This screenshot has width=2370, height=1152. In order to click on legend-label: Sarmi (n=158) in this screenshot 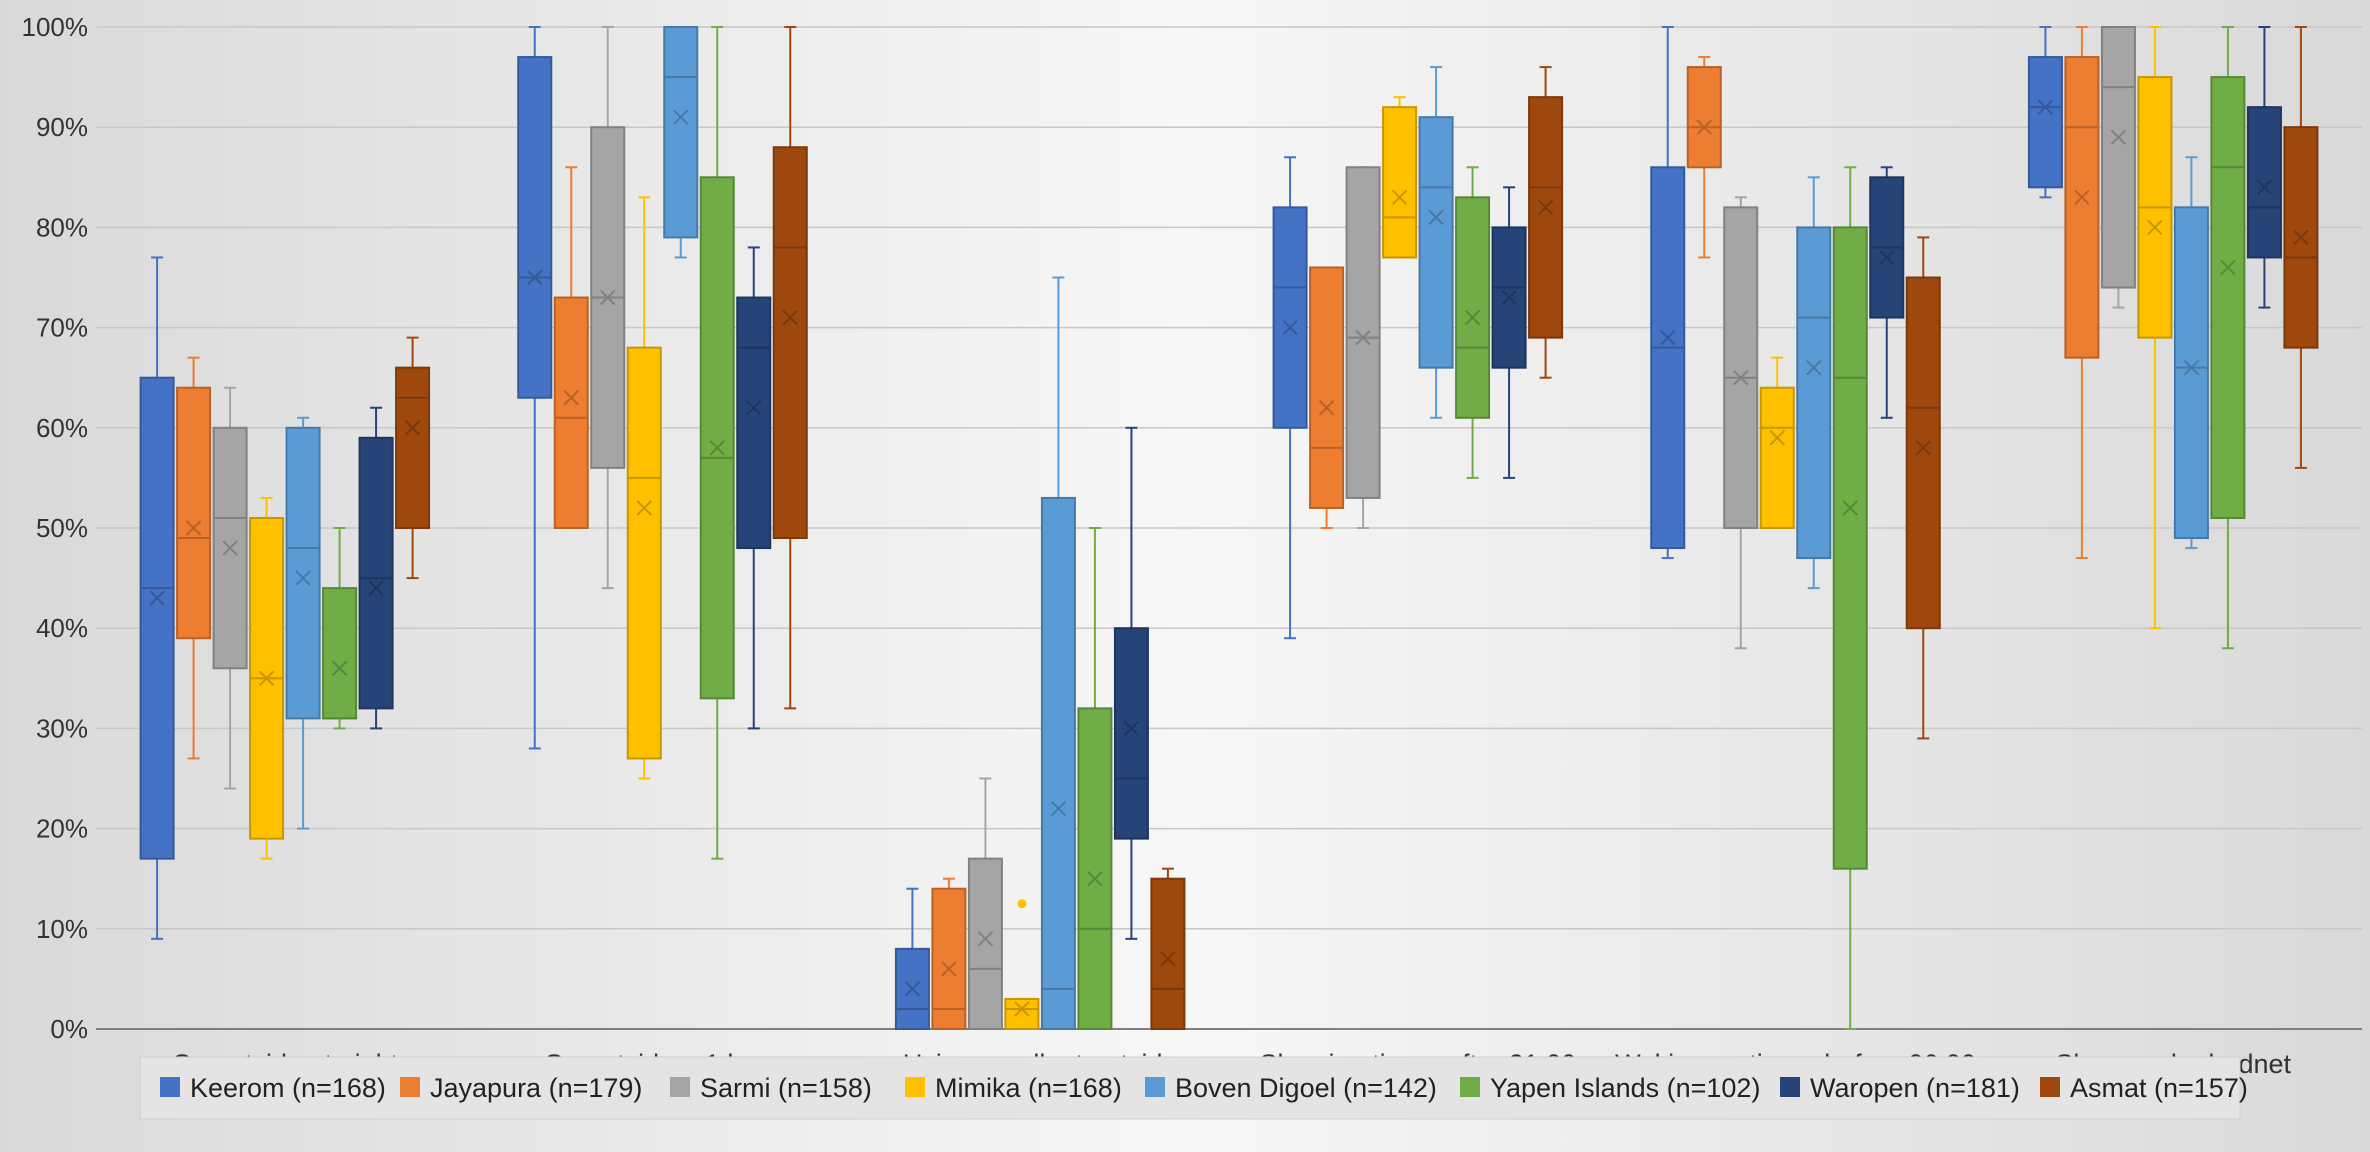, I will do `click(786, 1088)`.